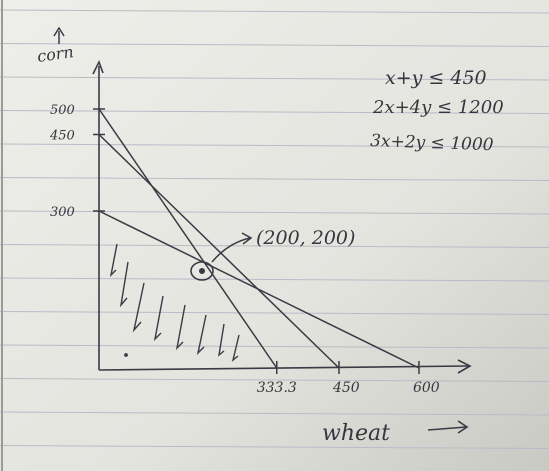 This screenshot has height=471, width=549. Describe the element at coordinates (426, 388) in the screenshot. I see `x-tick-label: 600` at that location.